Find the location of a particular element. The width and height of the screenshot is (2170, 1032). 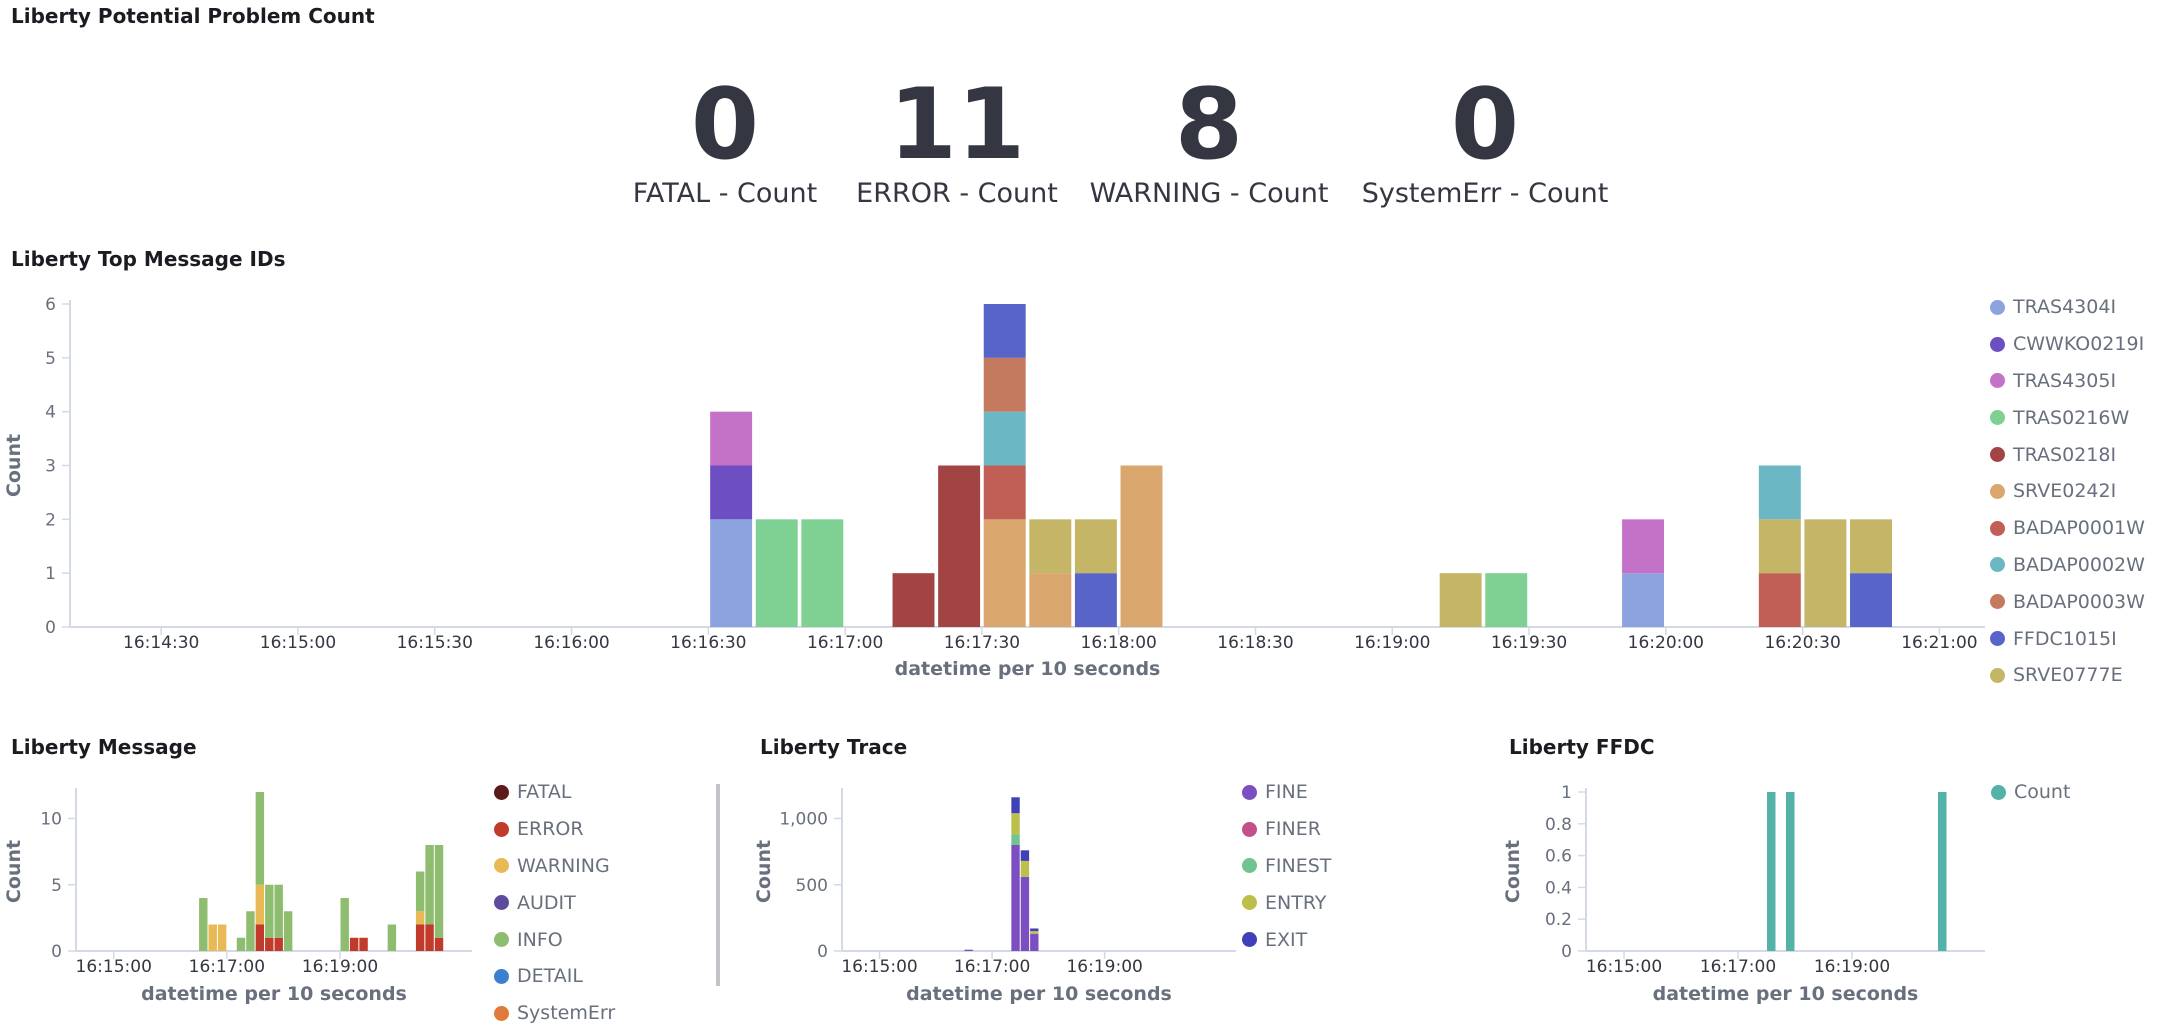

panel-resize-handle is located at coordinates (718, 885).